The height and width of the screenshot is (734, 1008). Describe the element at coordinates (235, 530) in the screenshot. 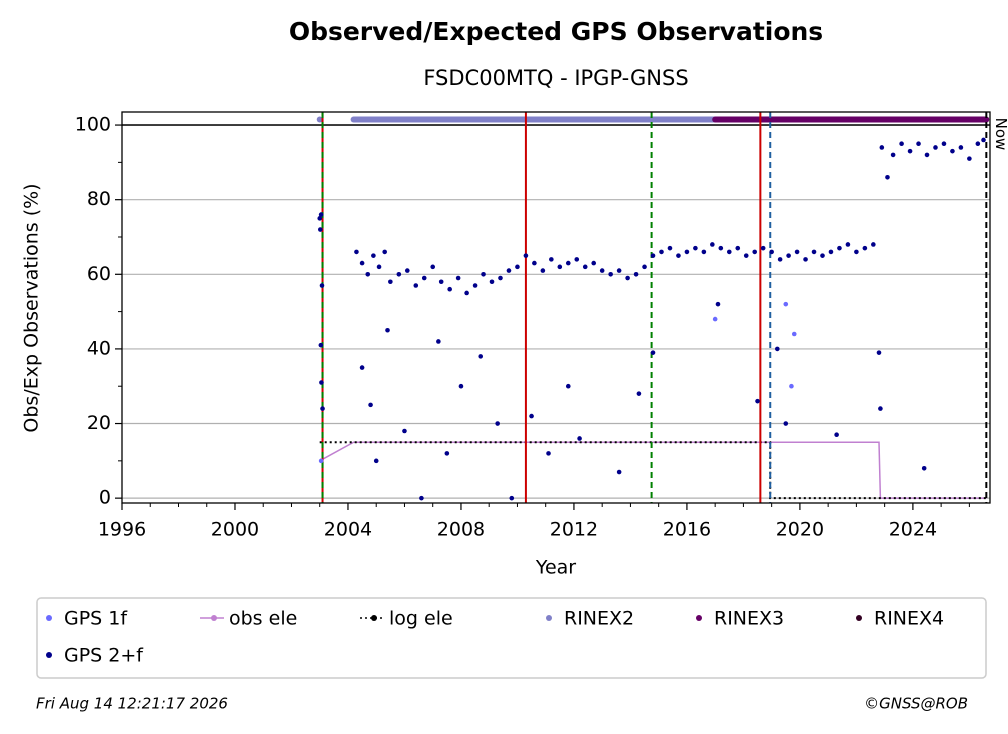

I see `x-tick-label: 2000` at that location.